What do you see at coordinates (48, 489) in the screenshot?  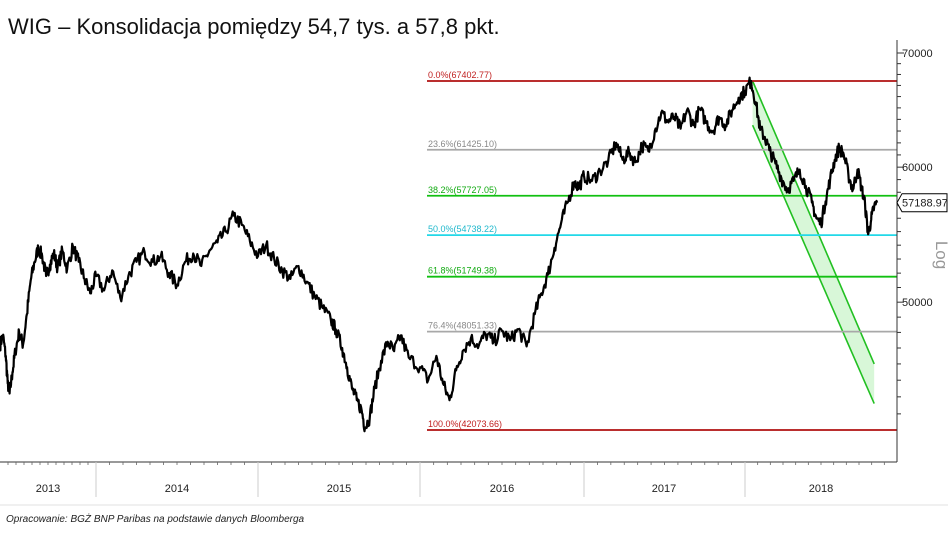 I see `x-year-label: 2013` at bounding box center [48, 489].